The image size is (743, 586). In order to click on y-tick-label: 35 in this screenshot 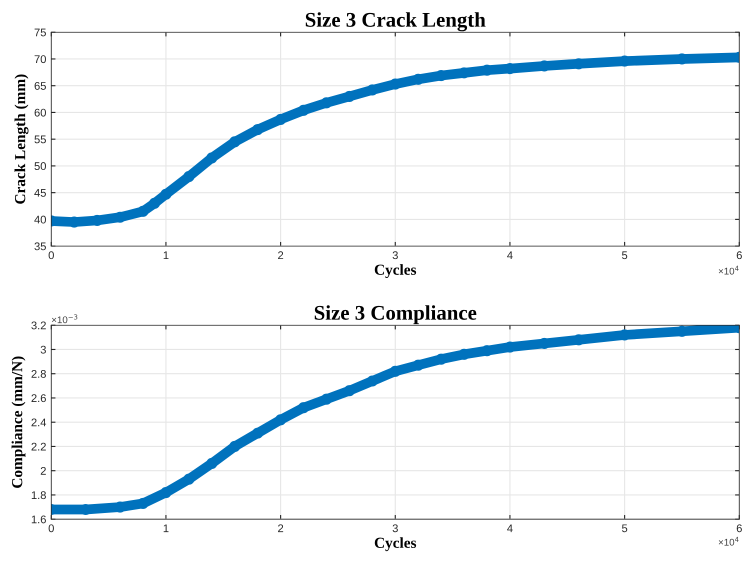, I will do `click(40, 246)`.